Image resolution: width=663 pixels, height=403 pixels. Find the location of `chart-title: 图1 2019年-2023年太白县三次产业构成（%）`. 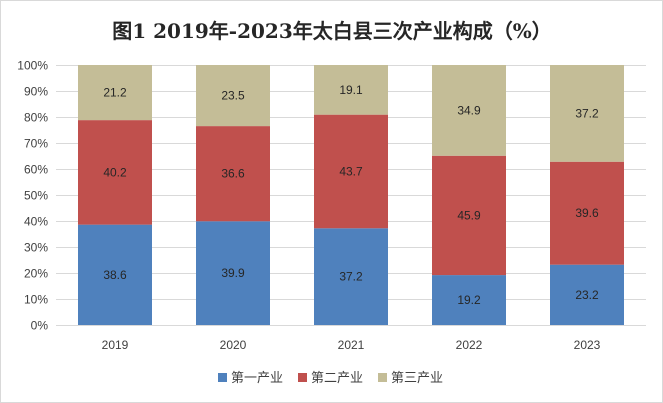

chart-title: 图1 2019年-2023年太白县三次产业构成（%） is located at coordinates (332, 31).